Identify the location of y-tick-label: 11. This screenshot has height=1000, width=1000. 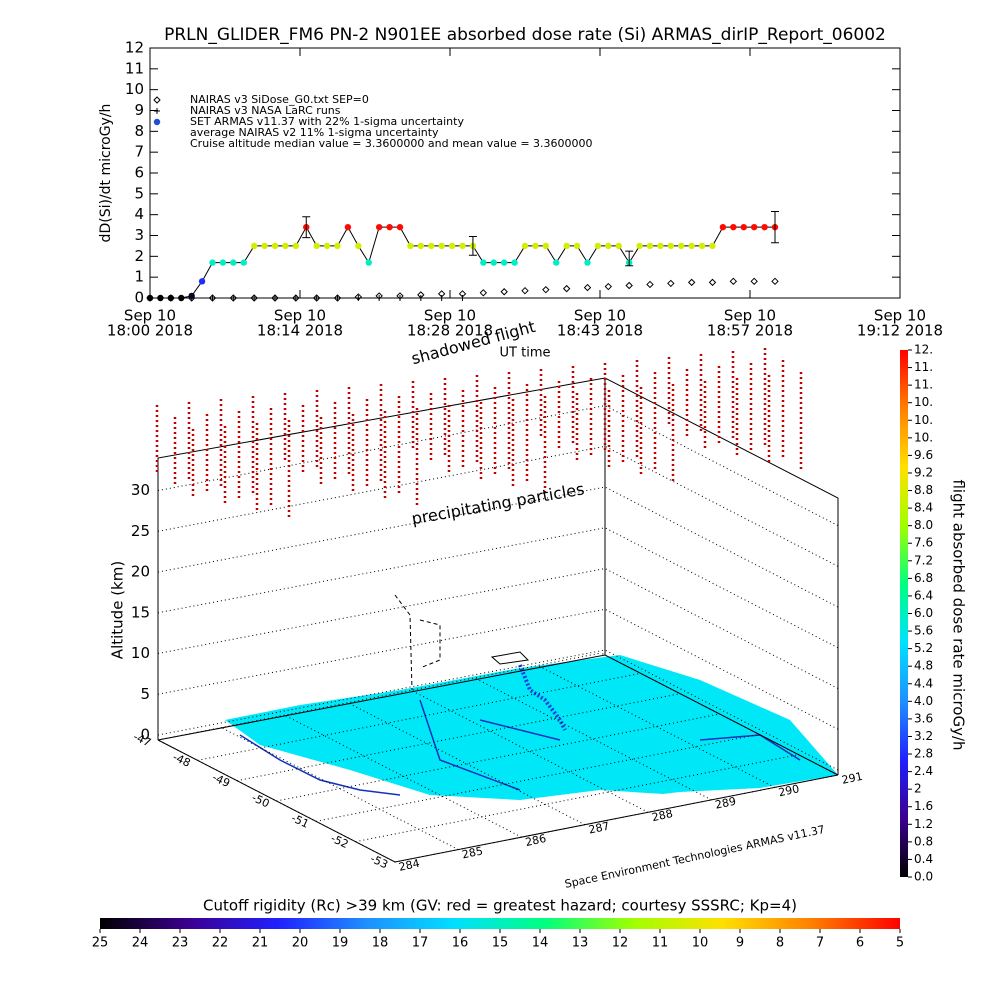
(134, 68).